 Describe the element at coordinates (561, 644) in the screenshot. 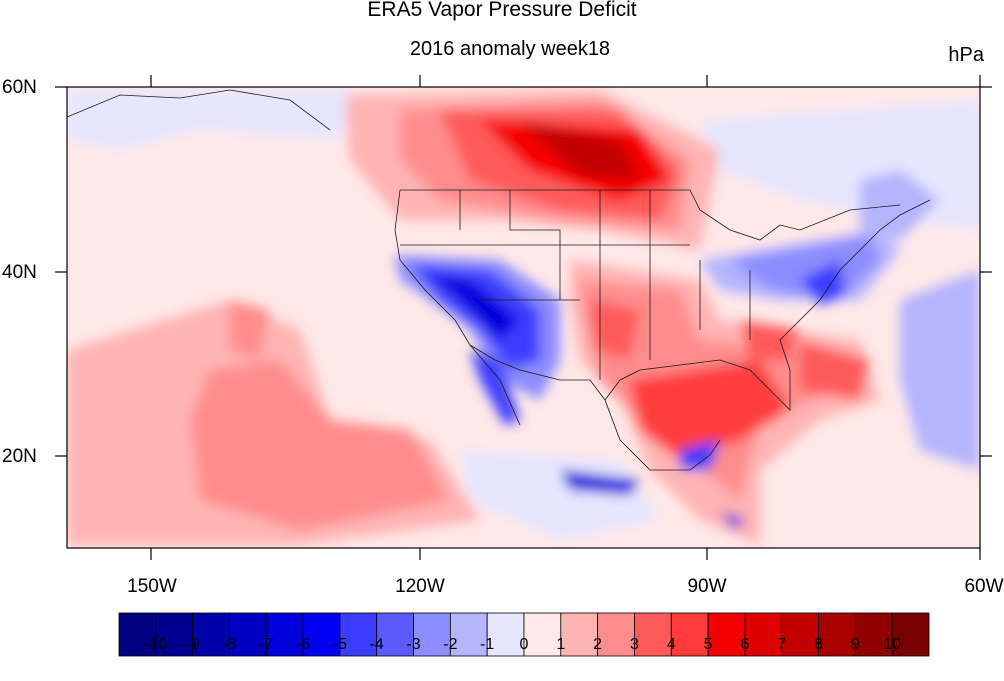

I see `colorbar-tick-label: 1` at that location.